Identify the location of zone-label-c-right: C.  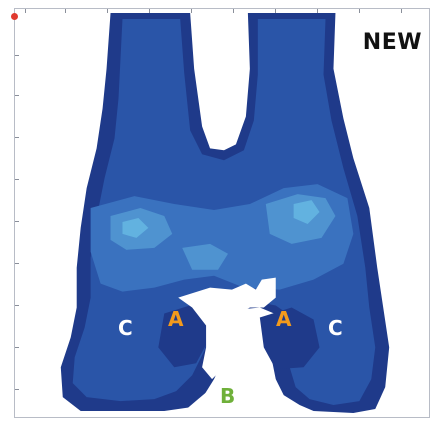
(335, 328).